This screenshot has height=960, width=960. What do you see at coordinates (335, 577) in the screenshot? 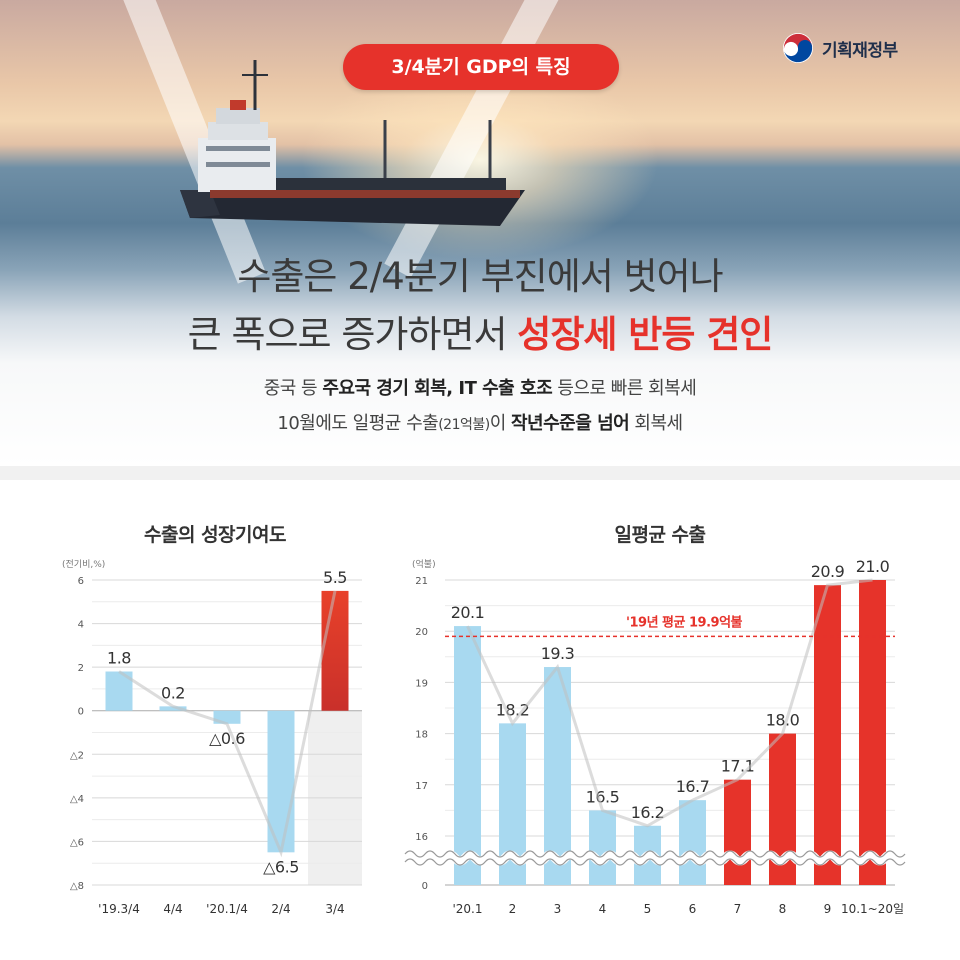
I see `data-label: 5.5` at bounding box center [335, 577].